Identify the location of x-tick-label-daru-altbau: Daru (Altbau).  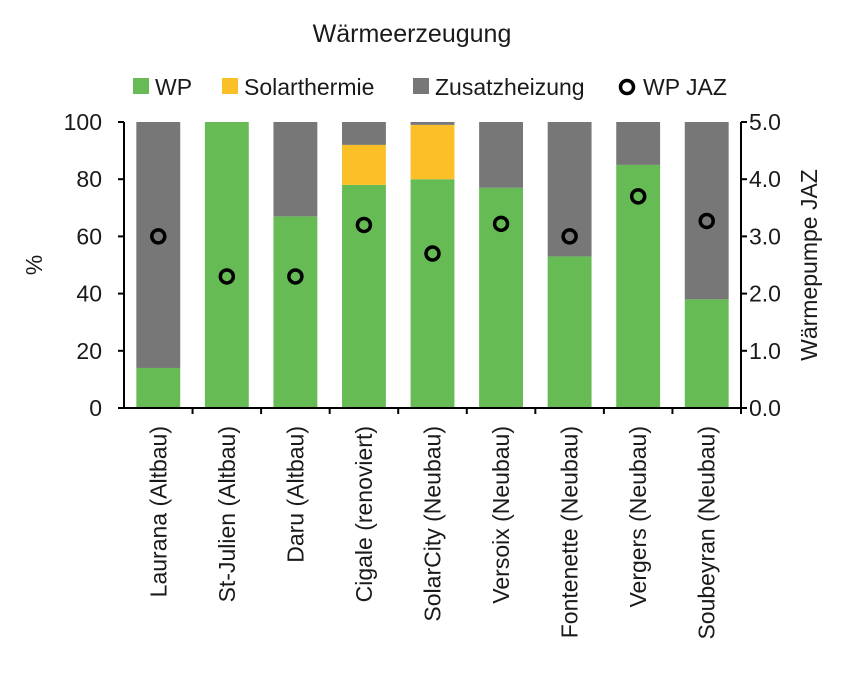
(295, 494).